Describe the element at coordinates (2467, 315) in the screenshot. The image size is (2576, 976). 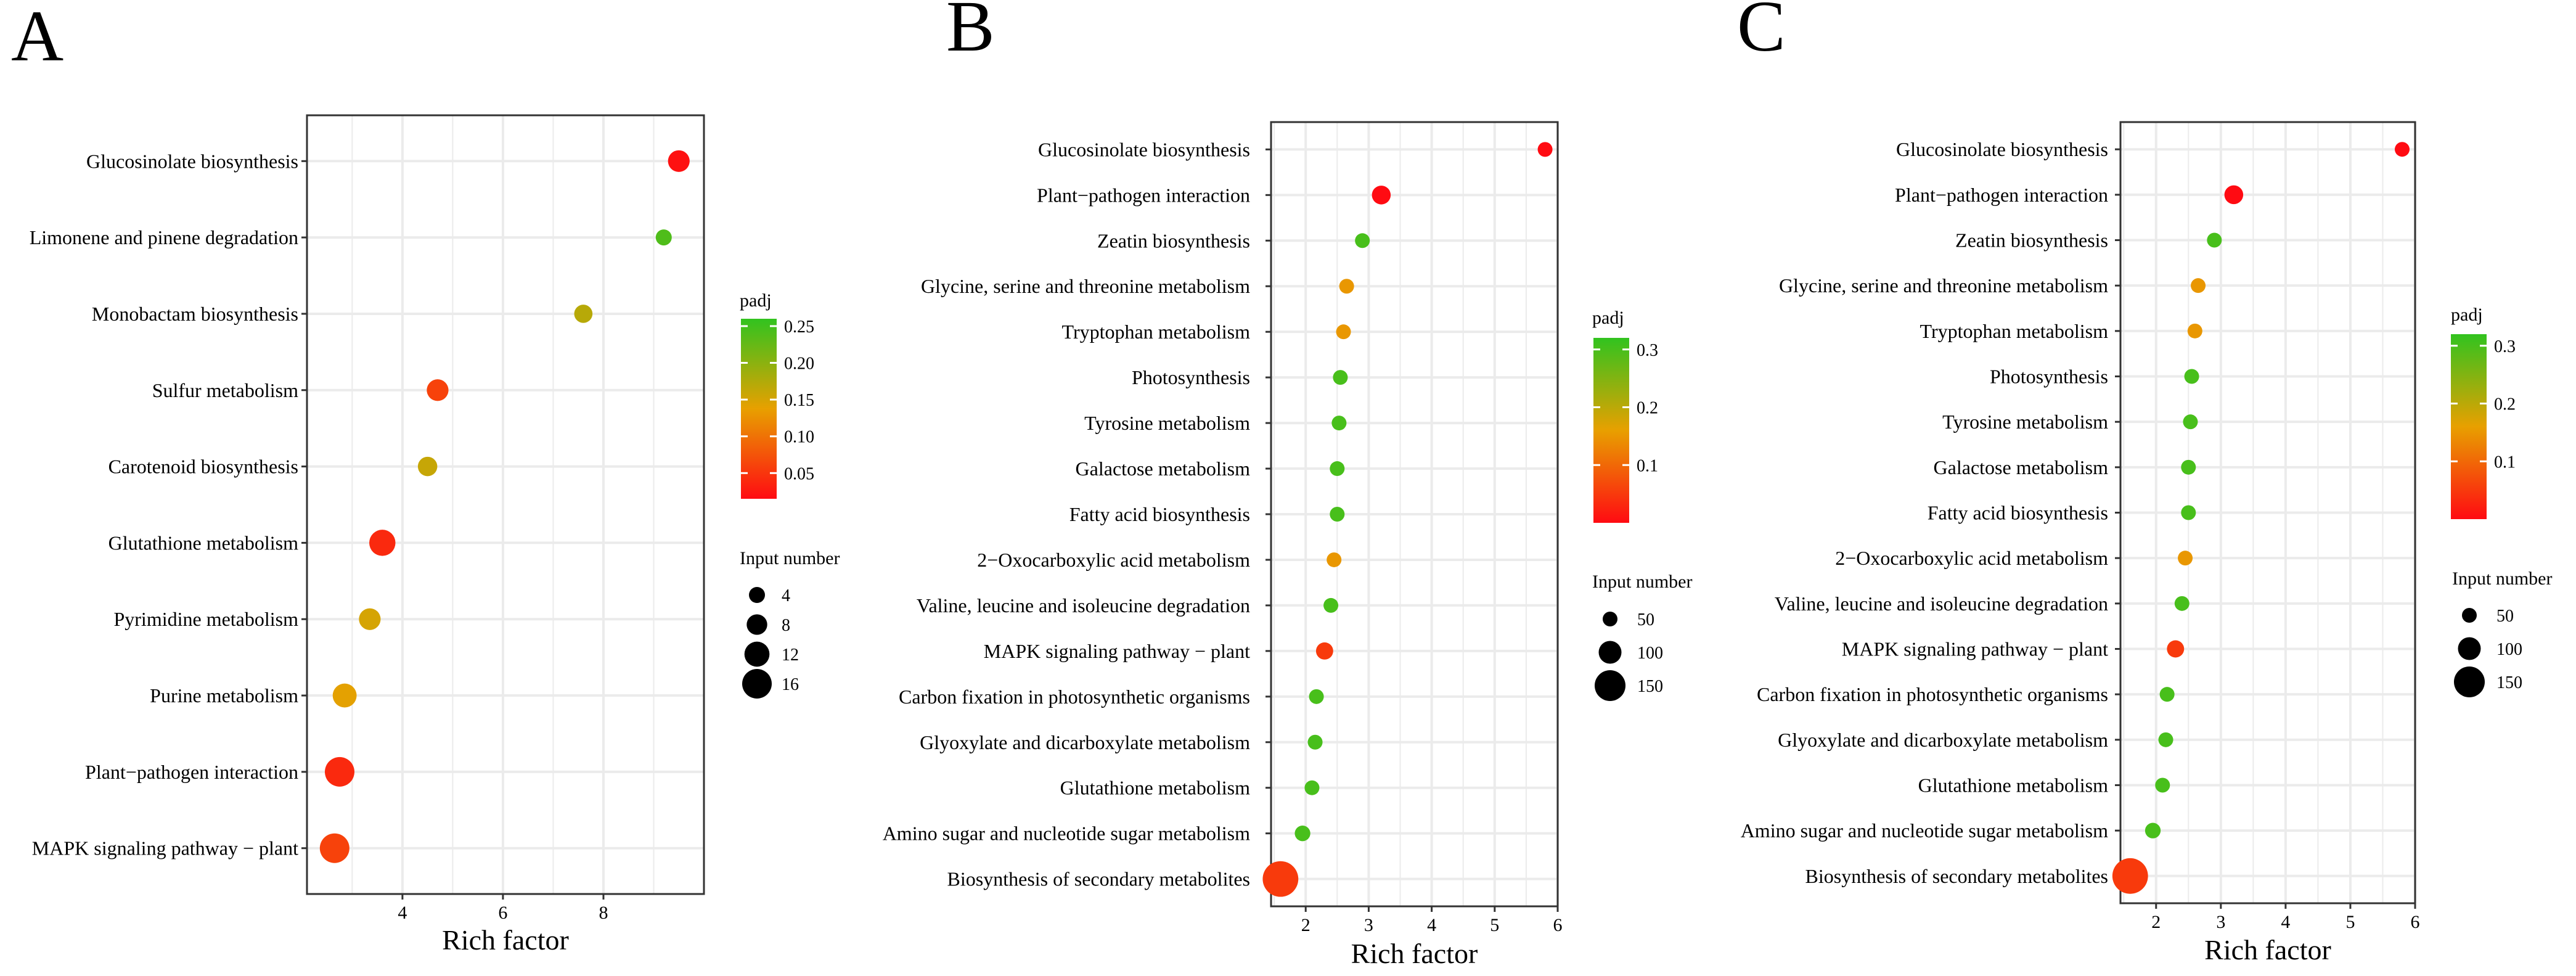
I see `padj-legend-title: padj` at that location.